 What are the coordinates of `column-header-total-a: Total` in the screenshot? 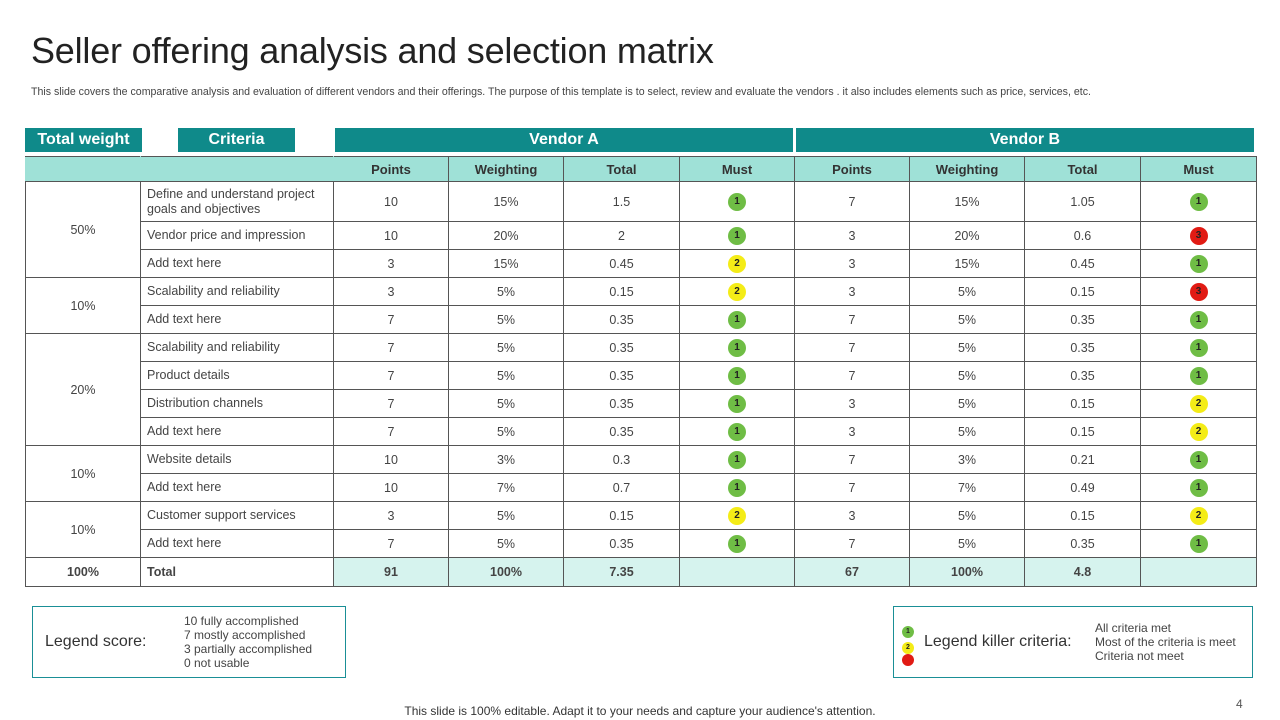 It's located at (621, 169).